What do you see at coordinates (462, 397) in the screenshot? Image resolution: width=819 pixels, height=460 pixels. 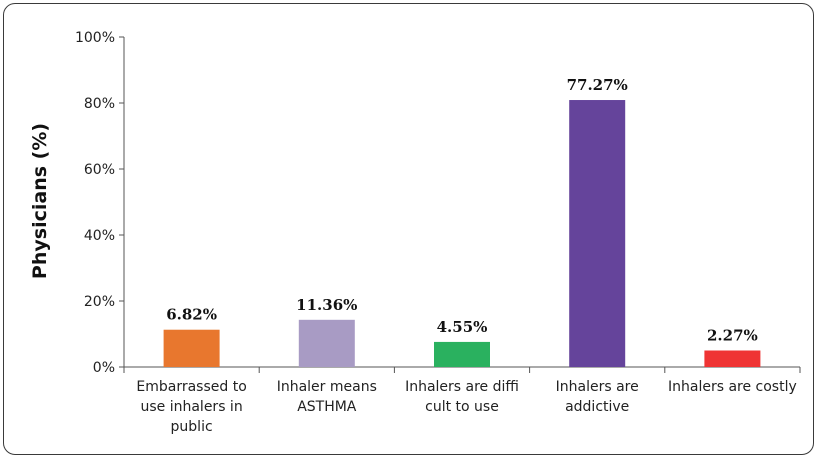 I see `category-label: Inhalers are diffi cult to use` at bounding box center [462, 397].